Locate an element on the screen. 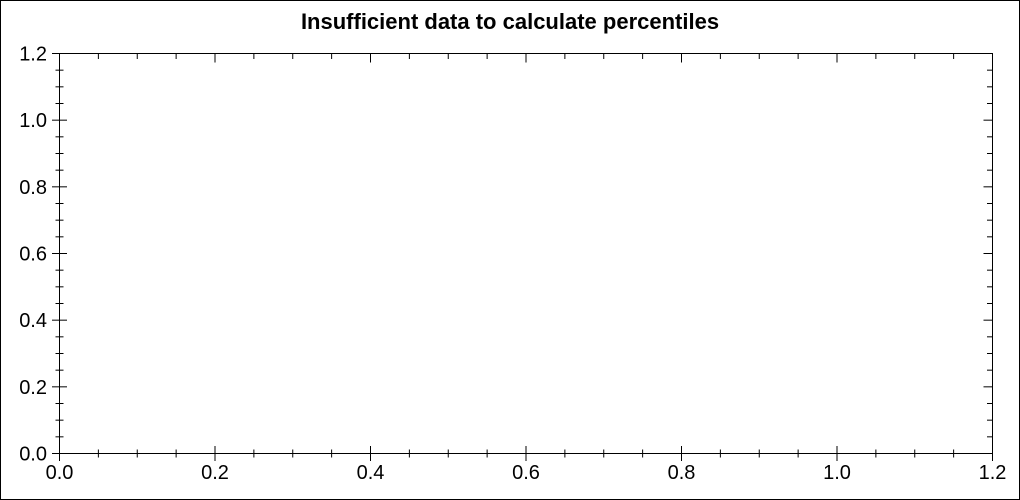 The height and width of the screenshot is (500, 1020). x-tick-label: 0.2 is located at coordinates (215, 473).